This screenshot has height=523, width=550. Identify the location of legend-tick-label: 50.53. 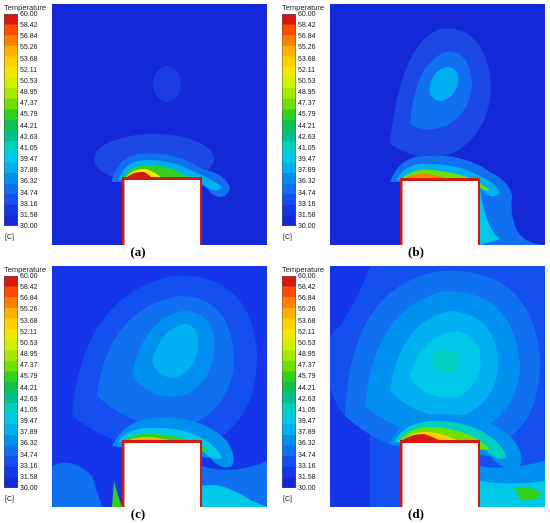
(29, 343).